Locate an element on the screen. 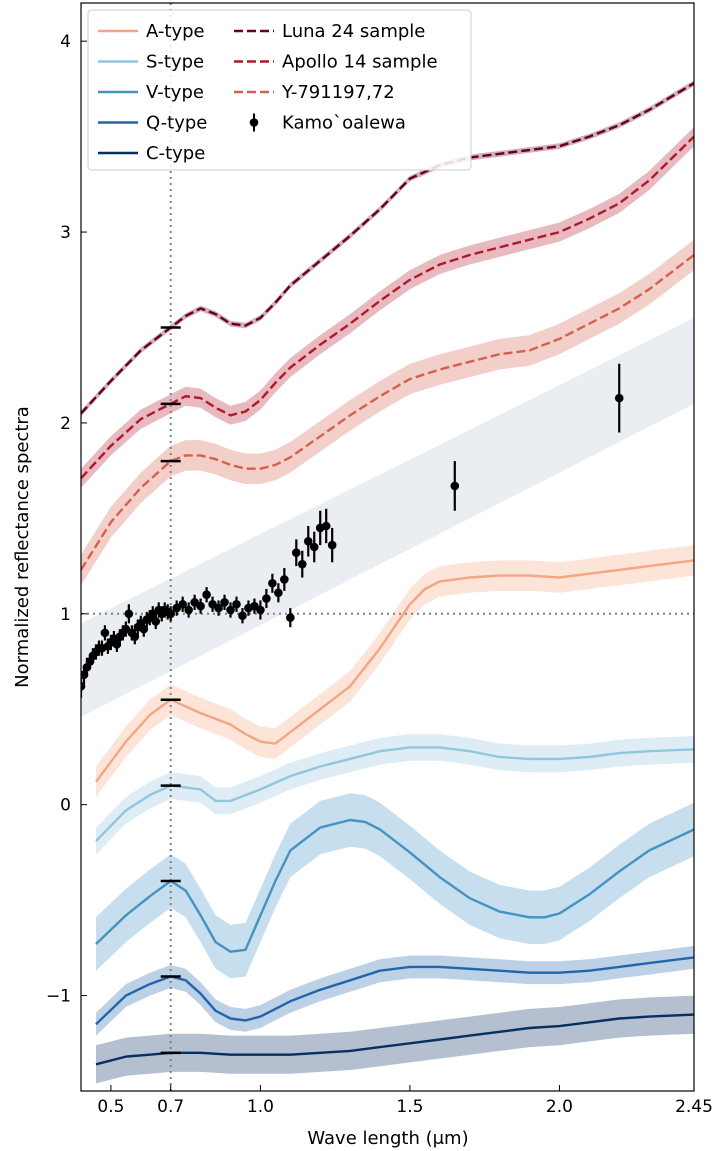  y-tick-label: 1 is located at coordinates (65, 615).